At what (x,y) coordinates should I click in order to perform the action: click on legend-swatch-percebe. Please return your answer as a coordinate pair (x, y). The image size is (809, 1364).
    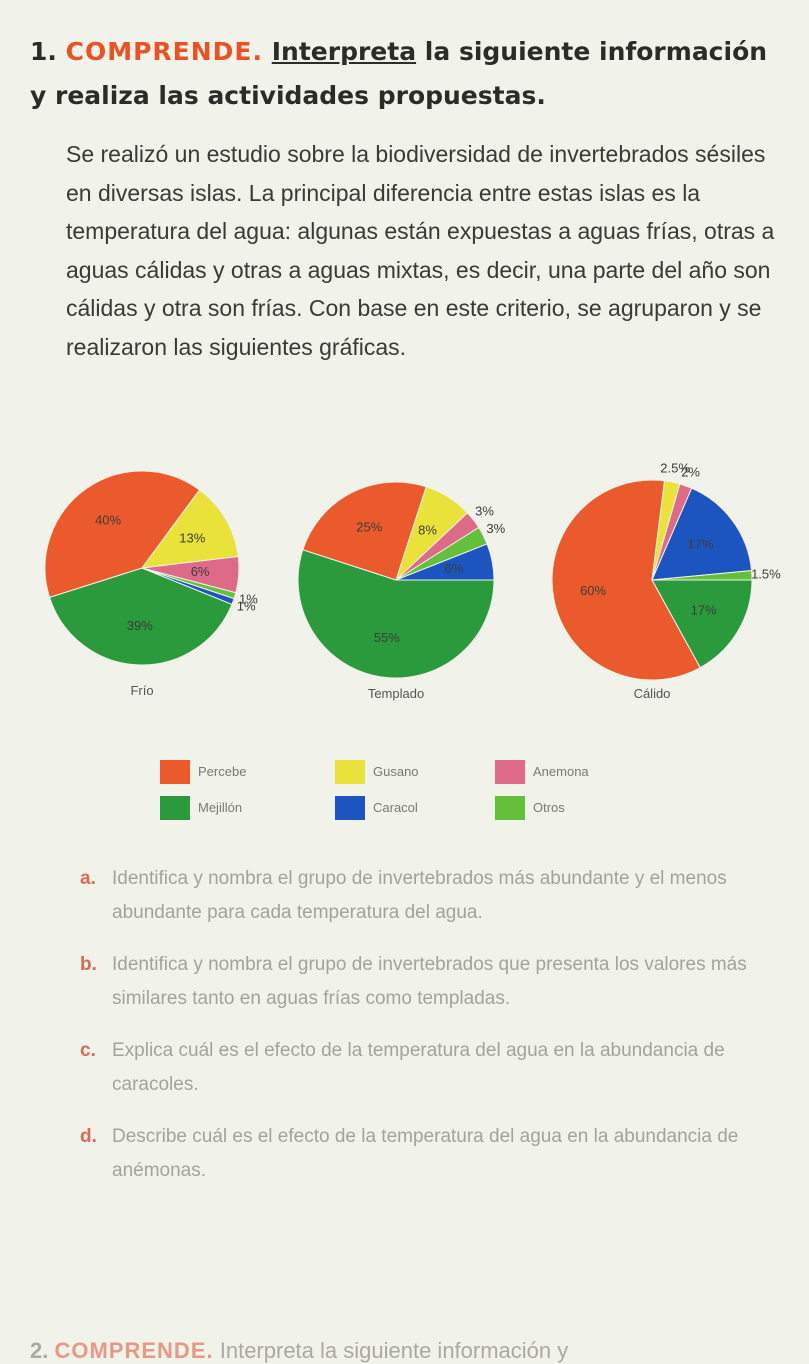
    Looking at the image, I should click on (175, 772).